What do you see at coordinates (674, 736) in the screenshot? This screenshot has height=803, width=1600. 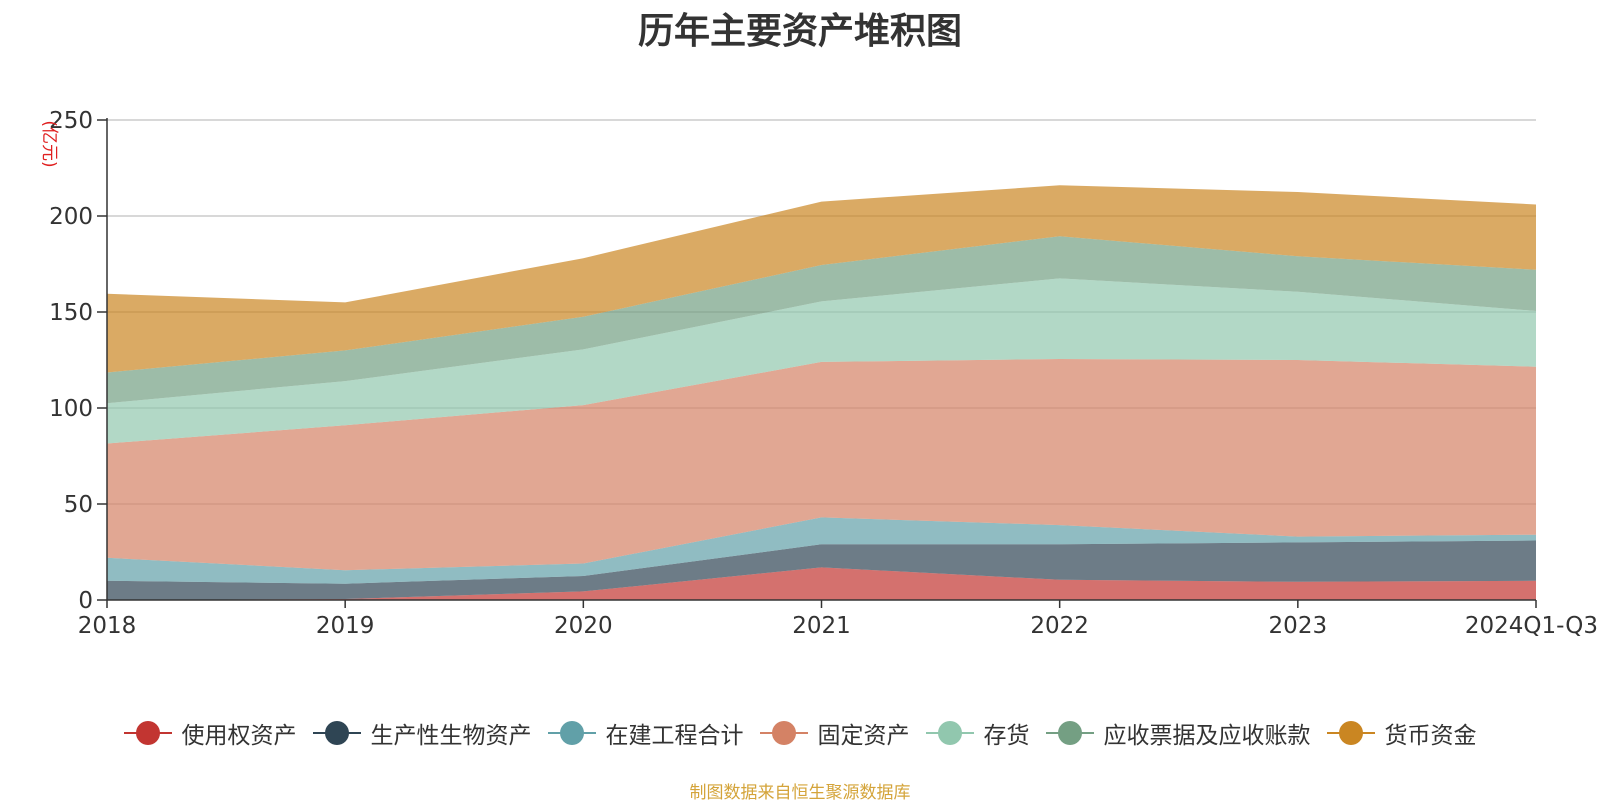 I see `legend-label: 在建工程合计` at bounding box center [674, 736].